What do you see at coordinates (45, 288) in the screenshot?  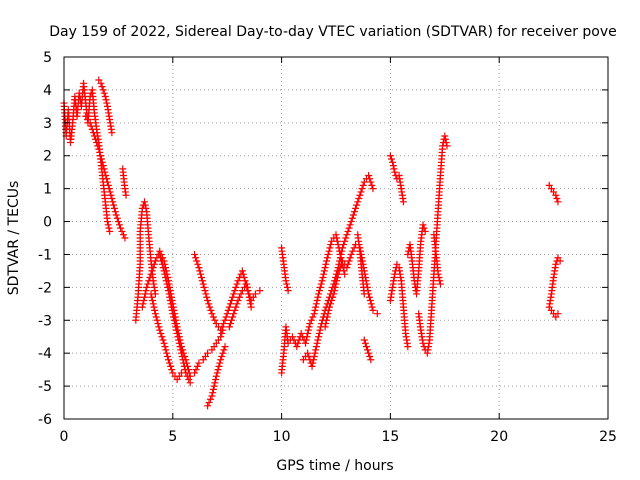 I see `y-tick-label: -2` at bounding box center [45, 288].